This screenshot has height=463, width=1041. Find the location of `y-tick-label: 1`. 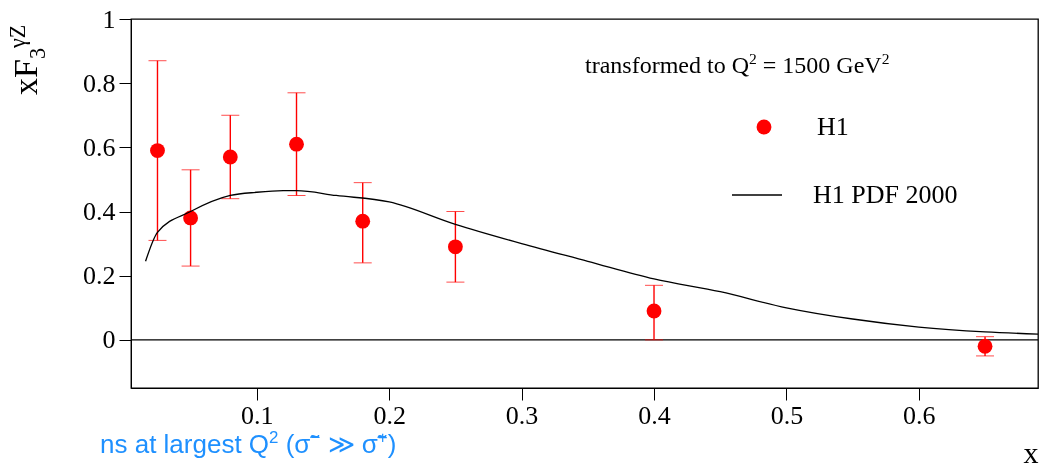

y-tick-label: 1 is located at coordinates (109, 19).